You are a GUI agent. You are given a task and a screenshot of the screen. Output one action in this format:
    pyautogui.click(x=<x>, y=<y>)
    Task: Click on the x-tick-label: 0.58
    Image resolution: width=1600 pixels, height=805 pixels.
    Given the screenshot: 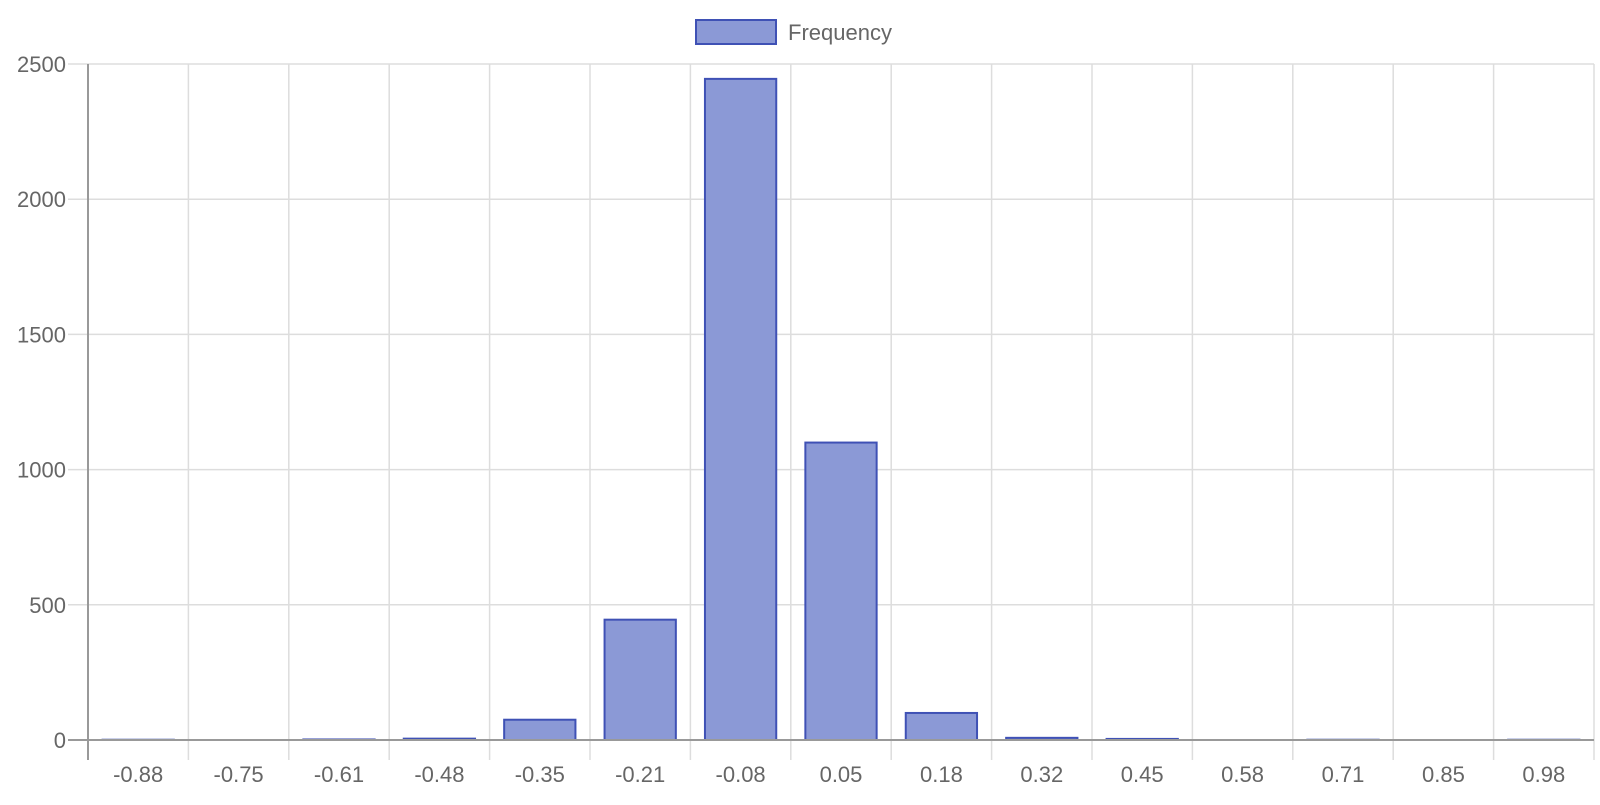 What is the action you would take?
    pyautogui.click(x=1242, y=774)
    